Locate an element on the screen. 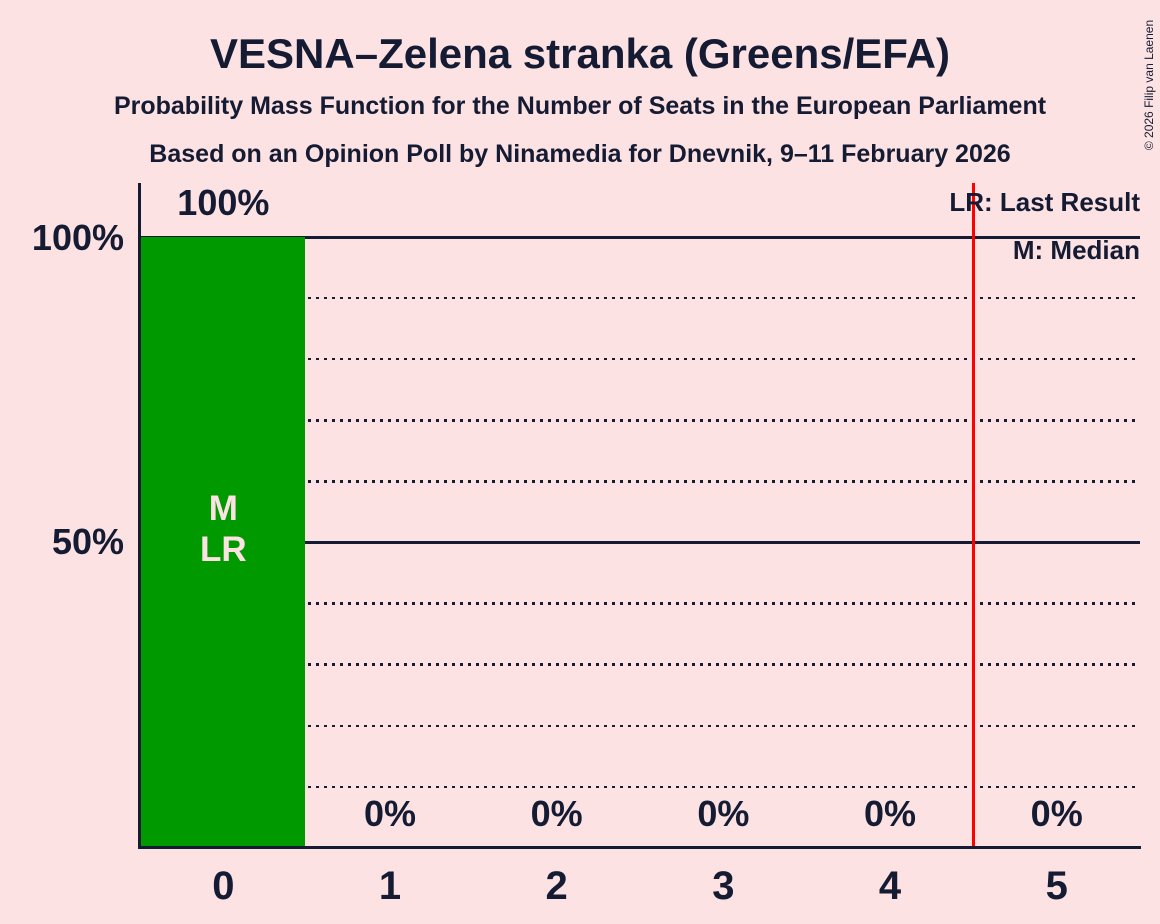 The image size is (1160, 924). x-tick-label-2: 2 is located at coordinates (556, 886).